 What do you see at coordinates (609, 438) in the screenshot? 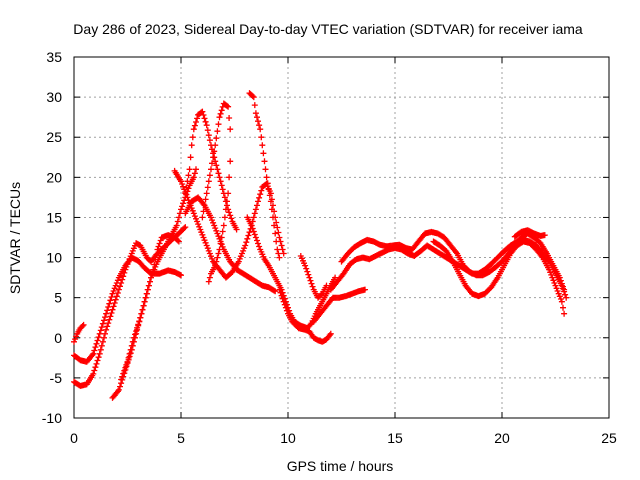
I see `x-tick-label: 25` at bounding box center [609, 438].